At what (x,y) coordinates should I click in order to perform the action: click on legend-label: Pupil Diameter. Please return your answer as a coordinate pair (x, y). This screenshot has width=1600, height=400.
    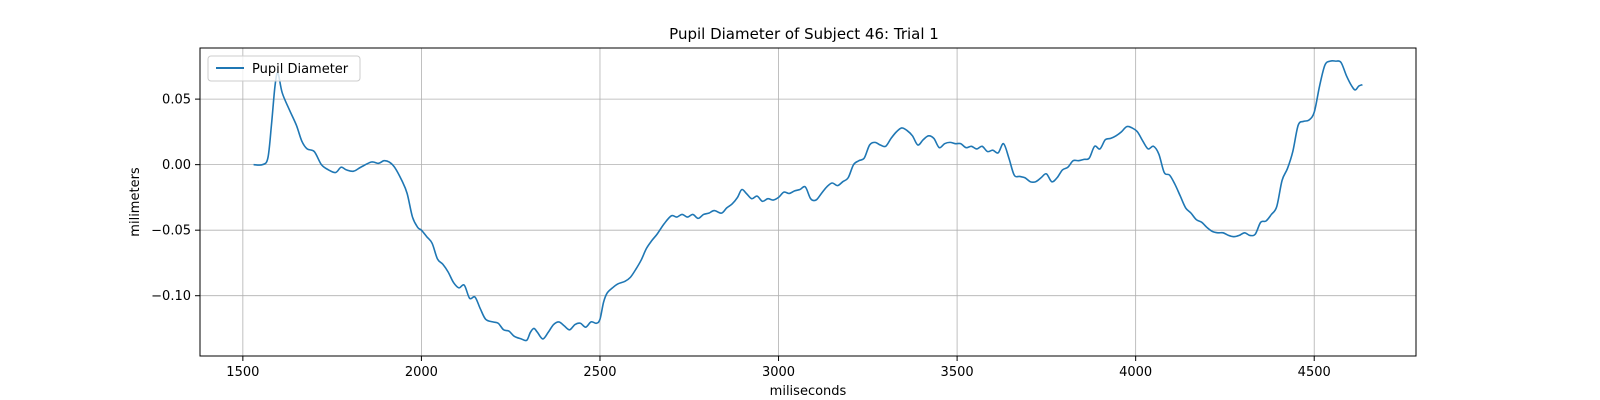
    Looking at the image, I should click on (300, 69).